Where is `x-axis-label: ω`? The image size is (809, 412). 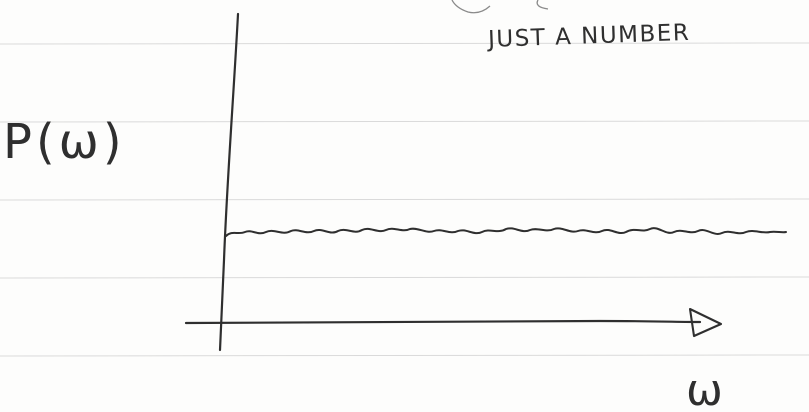 x-axis-label: ω is located at coordinates (704, 388).